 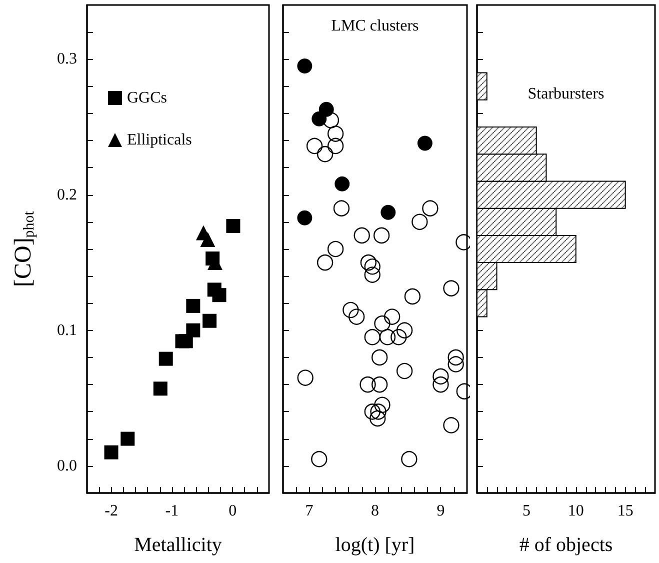 What do you see at coordinates (576, 511) in the screenshot?
I see `x-tick-label: 10` at bounding box center [576, 511].